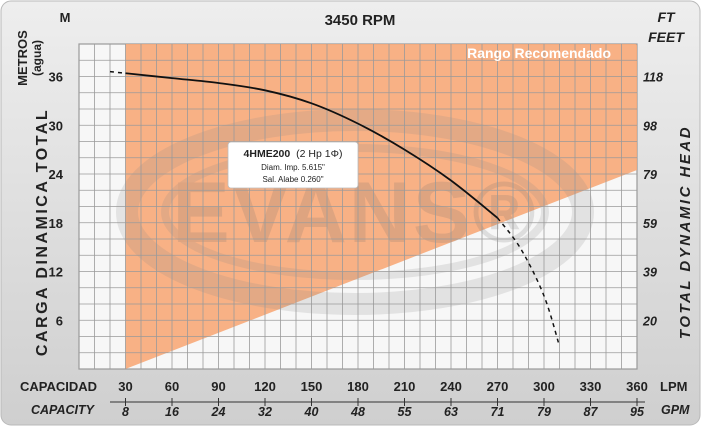 The height and width of the screenshot is (431, 701). I want to click on y-tick-label-ft: 118, so click(653, 78).